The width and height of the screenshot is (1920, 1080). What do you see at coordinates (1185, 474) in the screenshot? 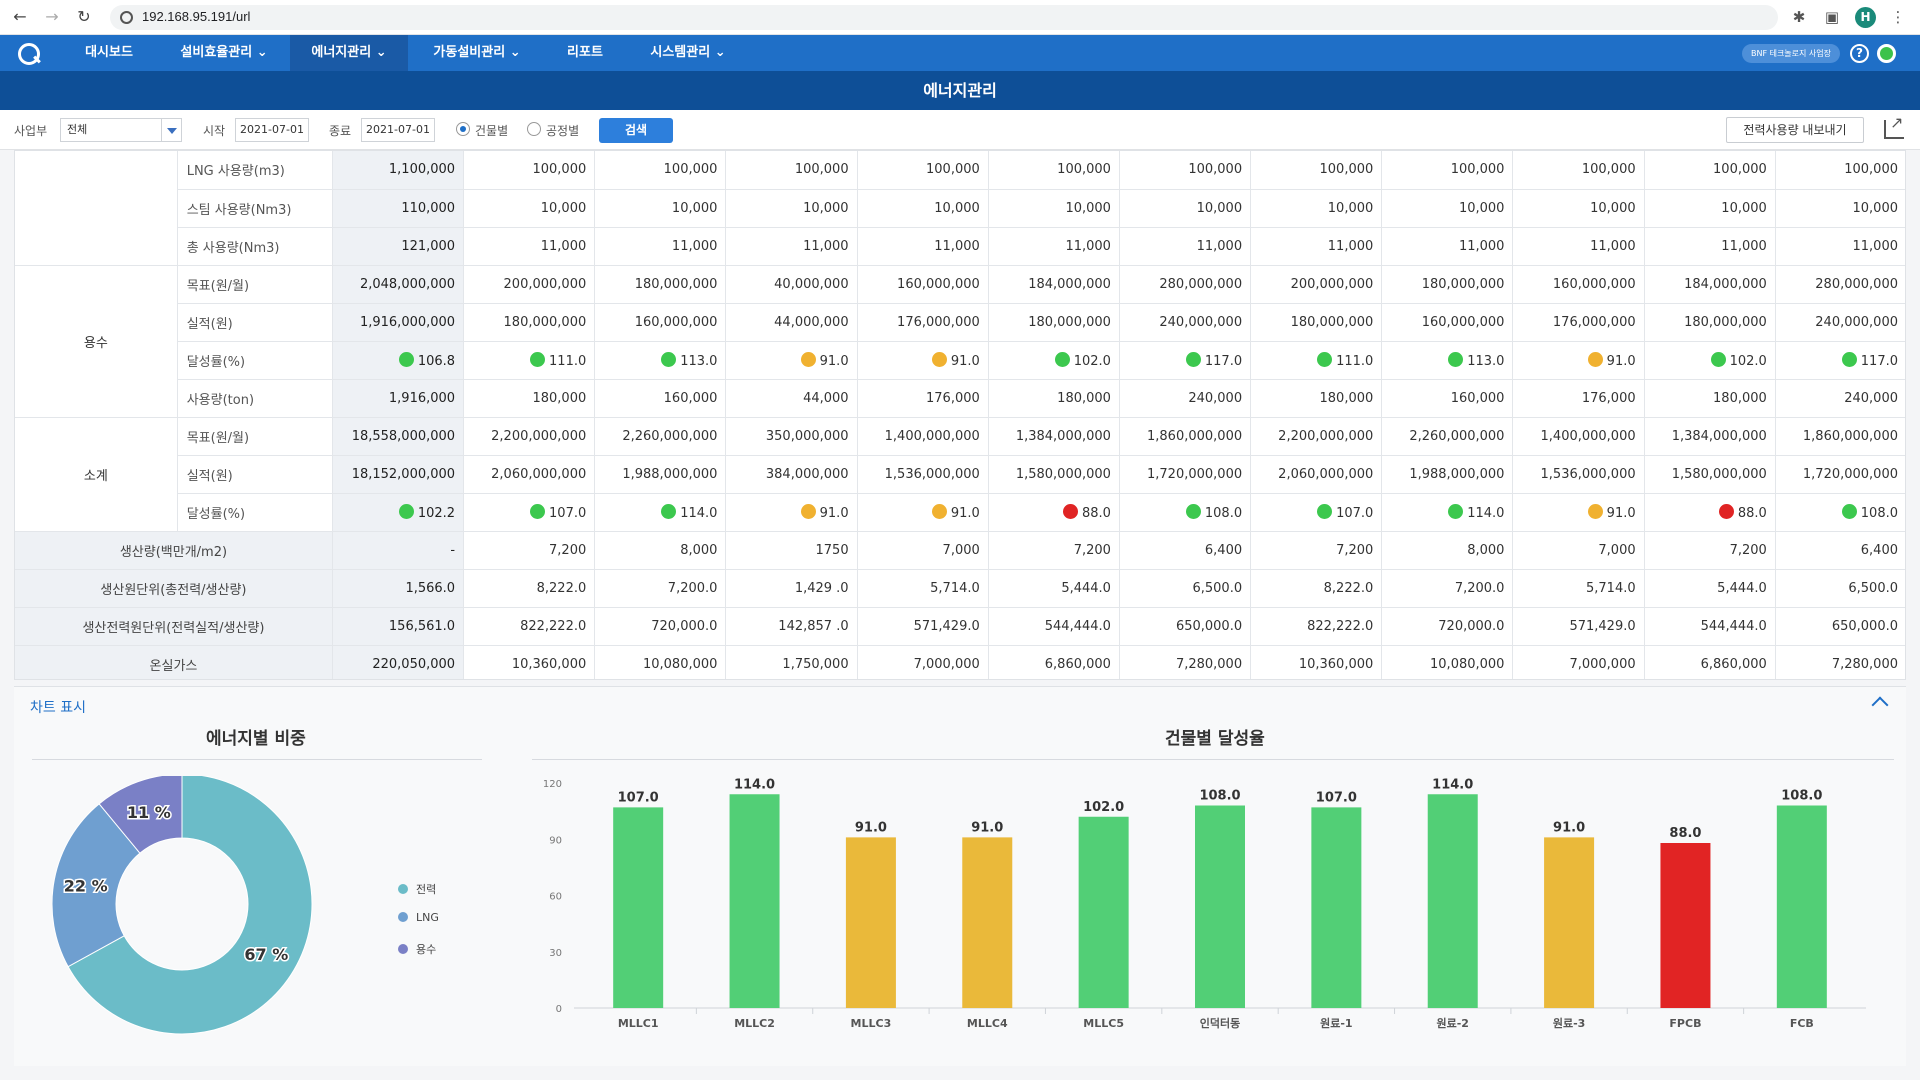
I see `table-cell: 1,720,000,000` at bounding box center [1185, 474].